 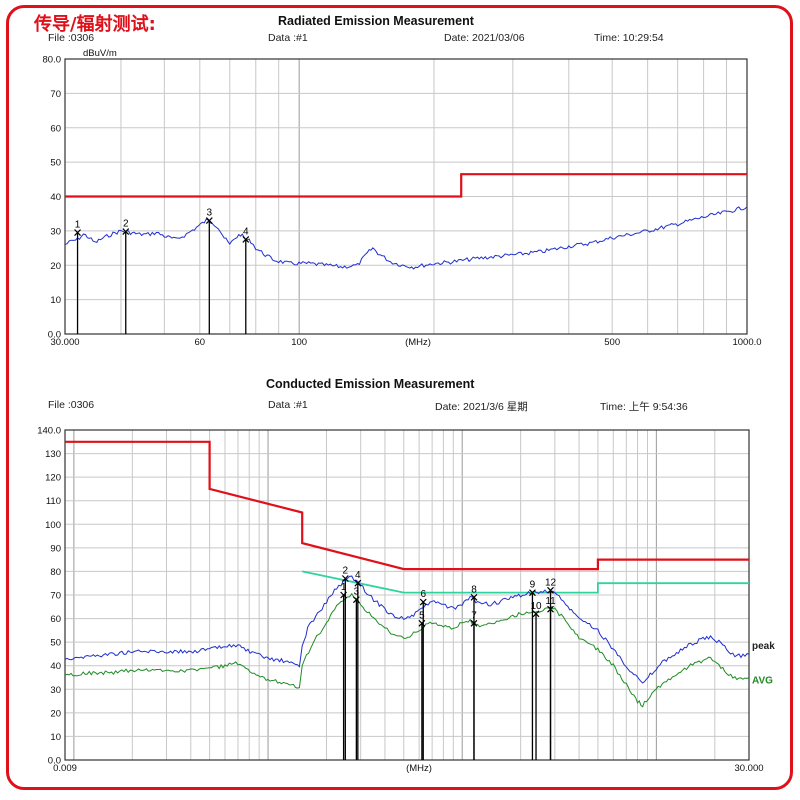 I want to click on radiated-data-label: Data :#1, so click(x=288, y=38).